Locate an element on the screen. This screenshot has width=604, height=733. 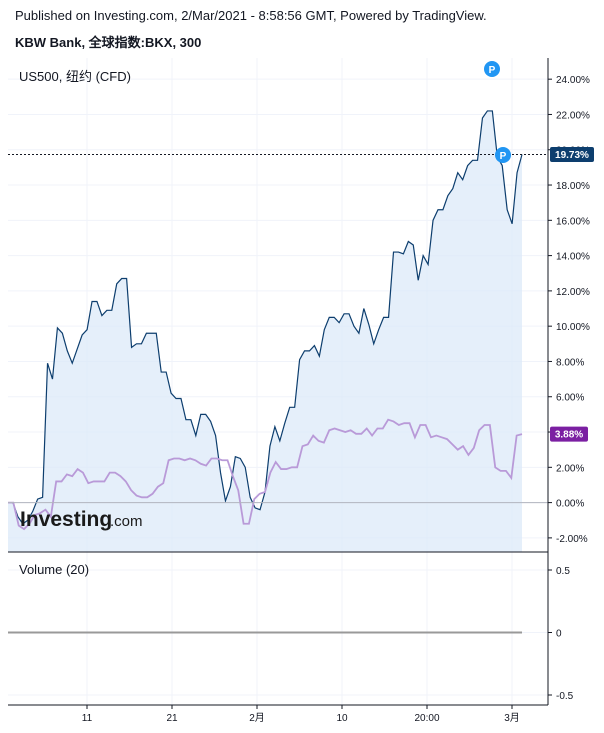
x-axis: 11 21 2月 10 20:00 3月 is located at coordinates (301, 714).